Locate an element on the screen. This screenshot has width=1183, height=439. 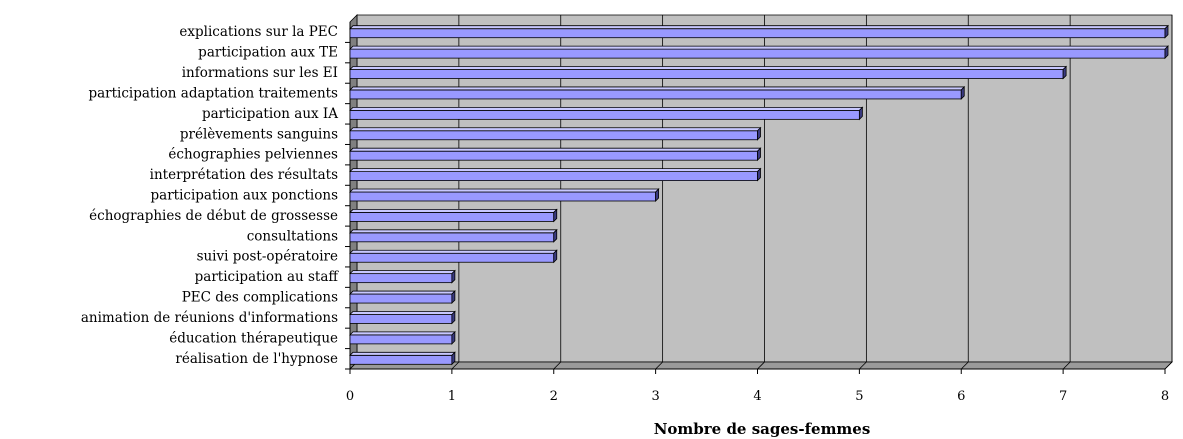
category-label: consultations is located at coordinates (292, 236).